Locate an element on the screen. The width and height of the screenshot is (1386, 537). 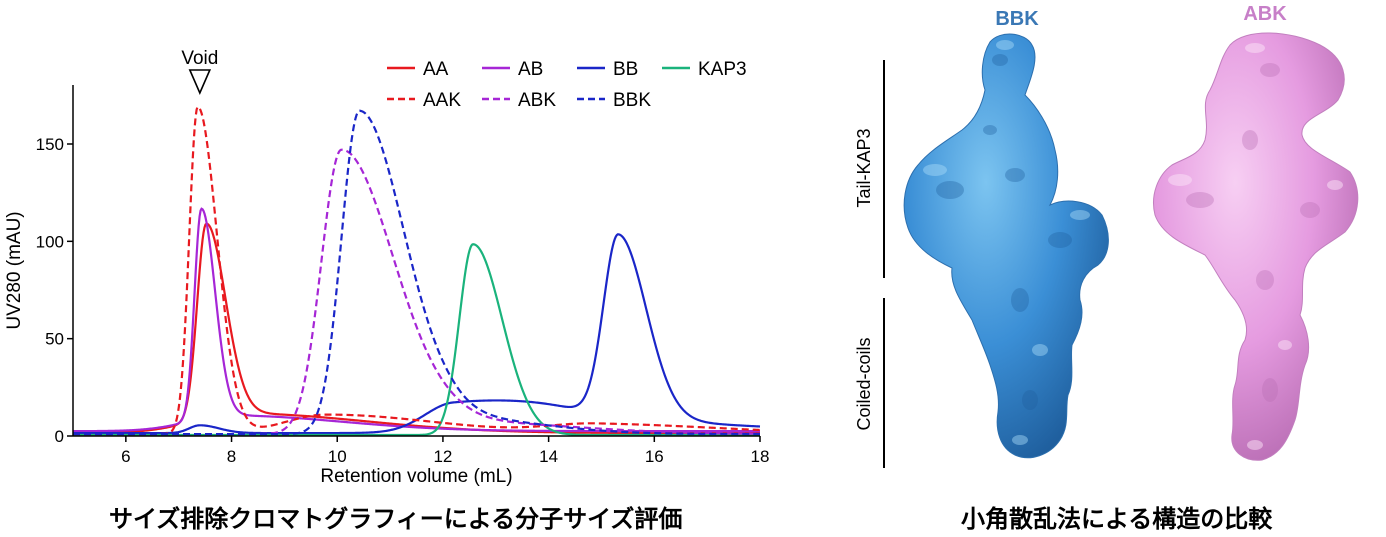
structure-caption: 小角散乱法による構造の比較 is located at coordinates (1117, 518).